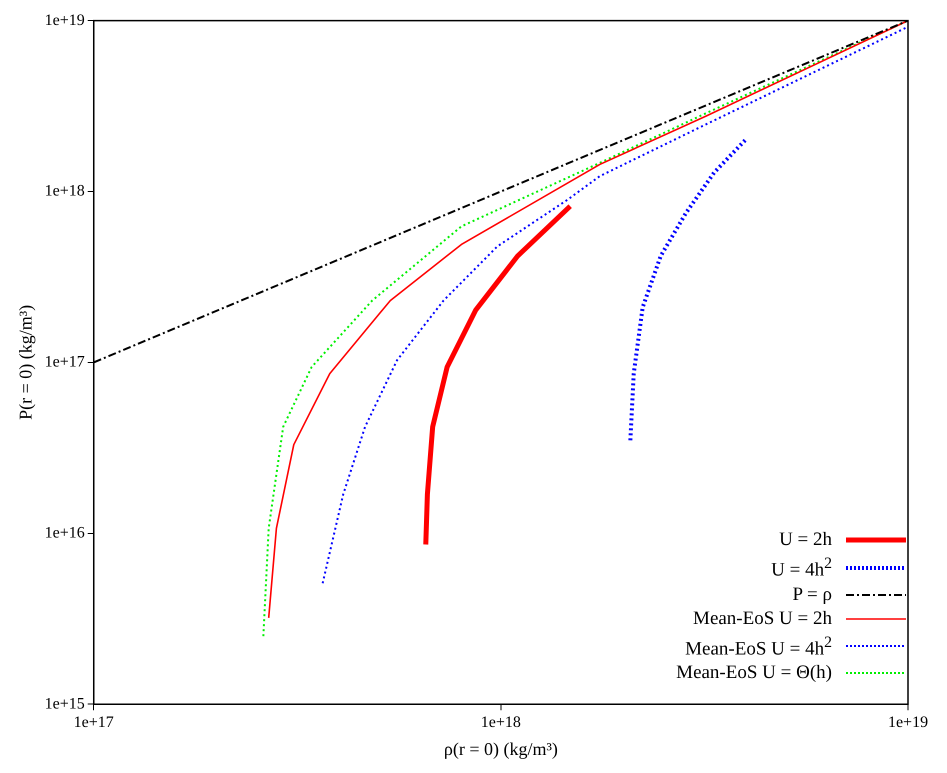 The height and width of the screenshot is (773, 947). I want to click on legend-label: Mean-EoS U = 4h$^{2}$, so click(758, 646).